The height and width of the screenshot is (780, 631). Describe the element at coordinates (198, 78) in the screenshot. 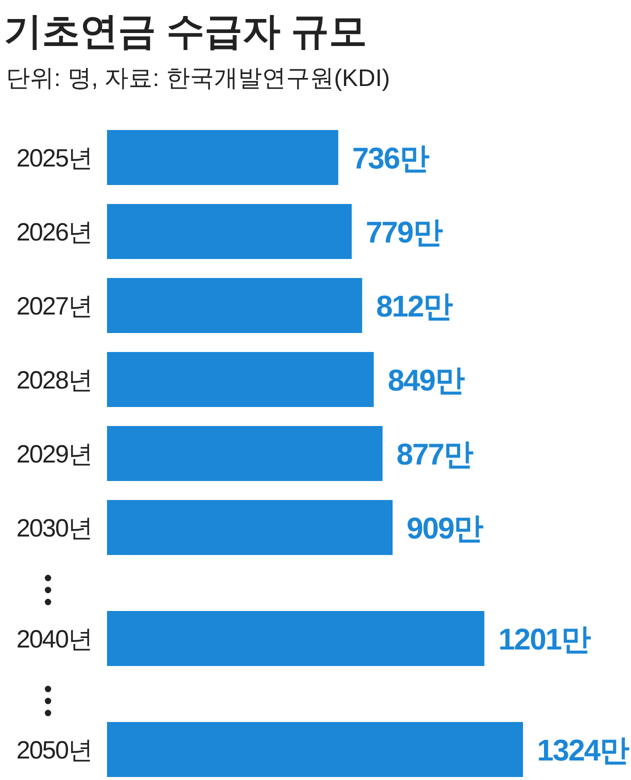

I see `chart-subtitle: 단위: 명, 자료: 한국개발연구원(KDI)` at that location.